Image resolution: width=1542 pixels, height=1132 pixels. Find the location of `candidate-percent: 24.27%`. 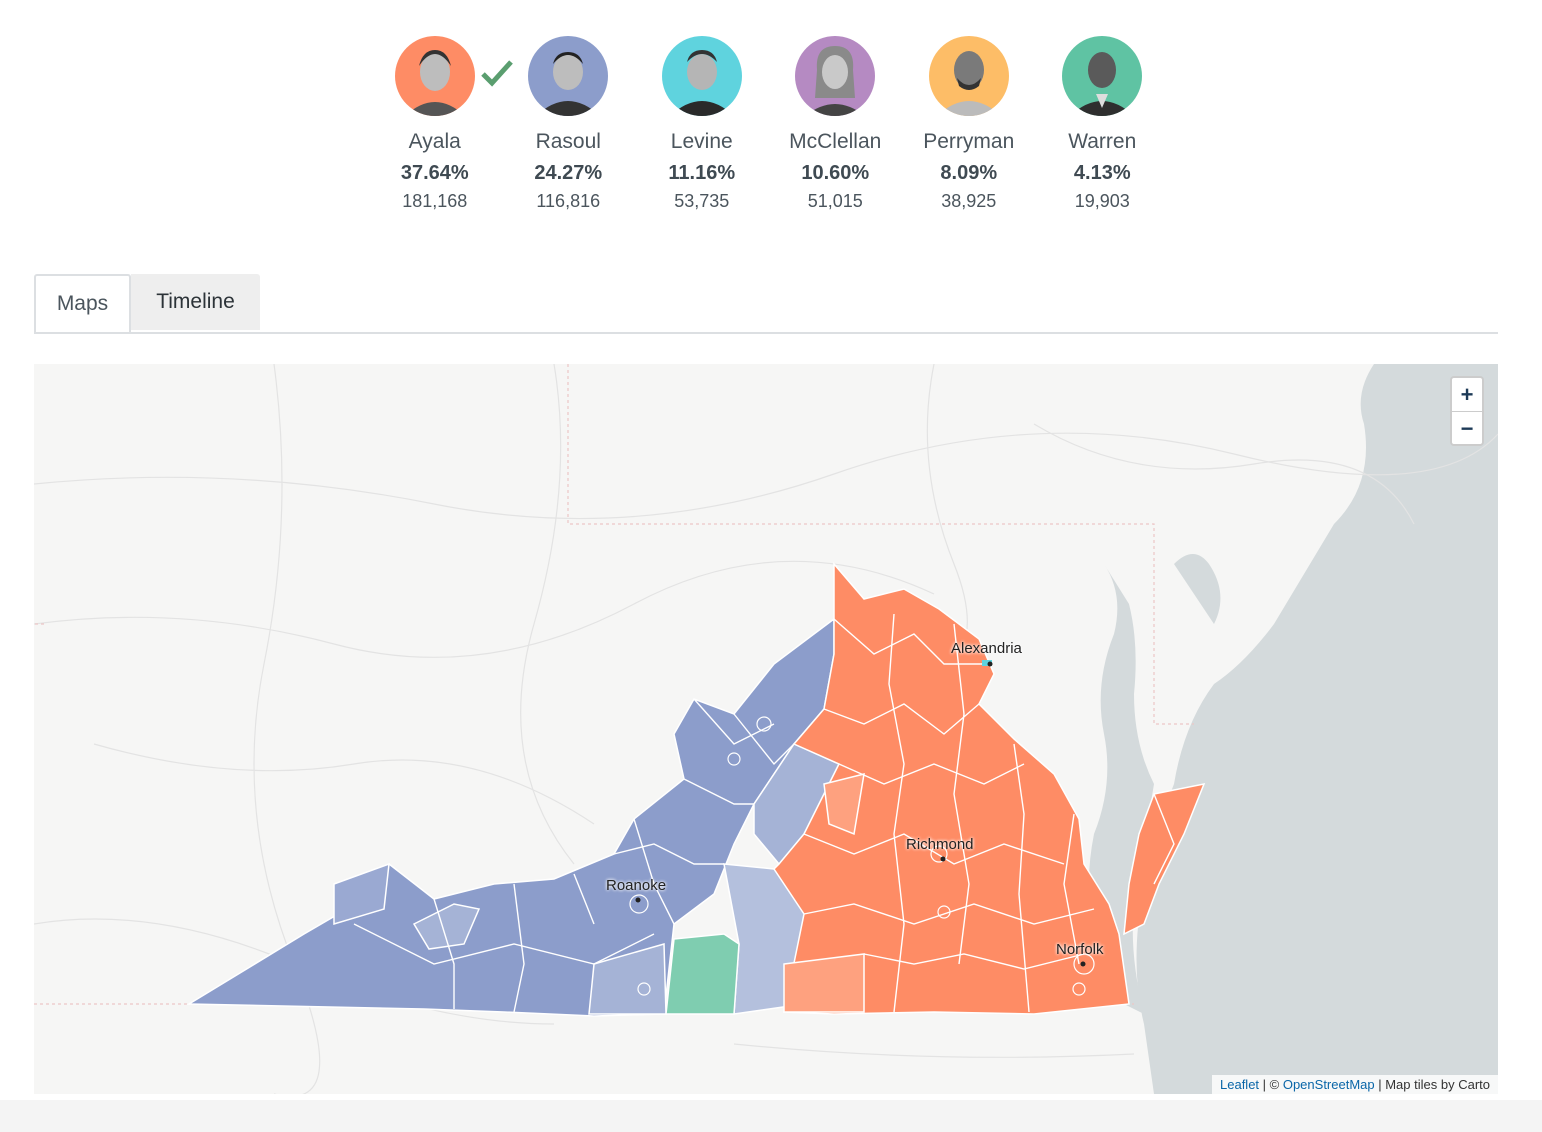

candidate-percent: 24.27% is located at coordinates (568, 173).